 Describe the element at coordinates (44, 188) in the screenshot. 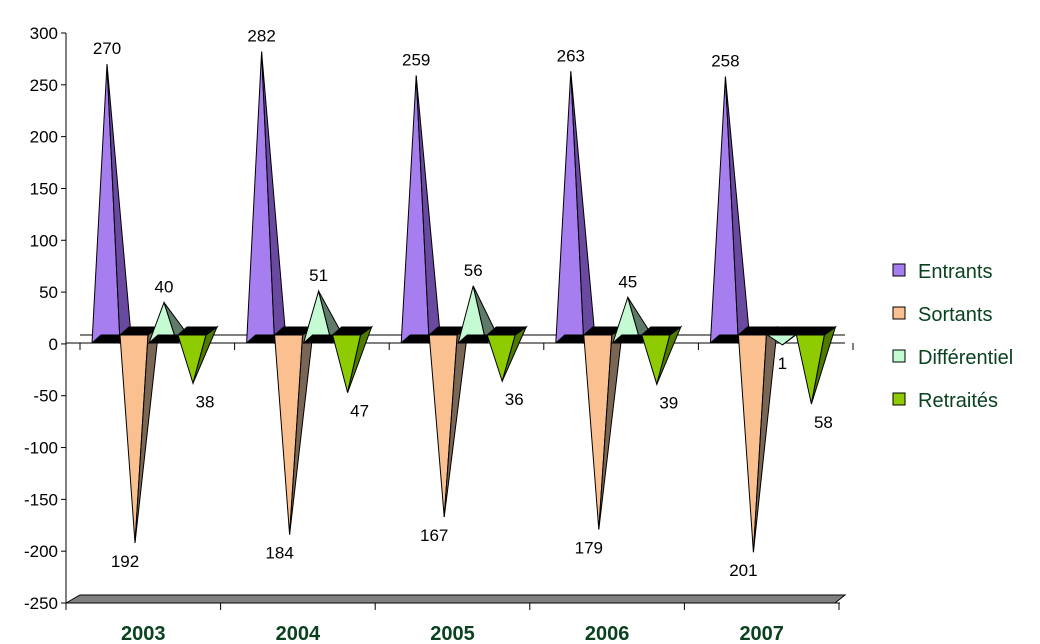

I see `y-tick-label: 150` at that location.